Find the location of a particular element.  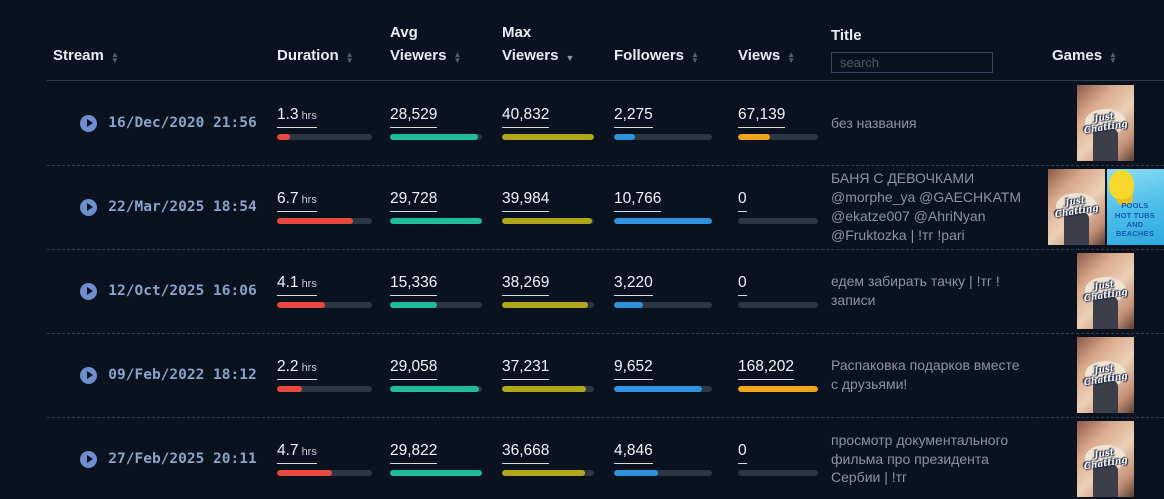

max-viewers-value: 36,668 is located at coordinates (526, 453).